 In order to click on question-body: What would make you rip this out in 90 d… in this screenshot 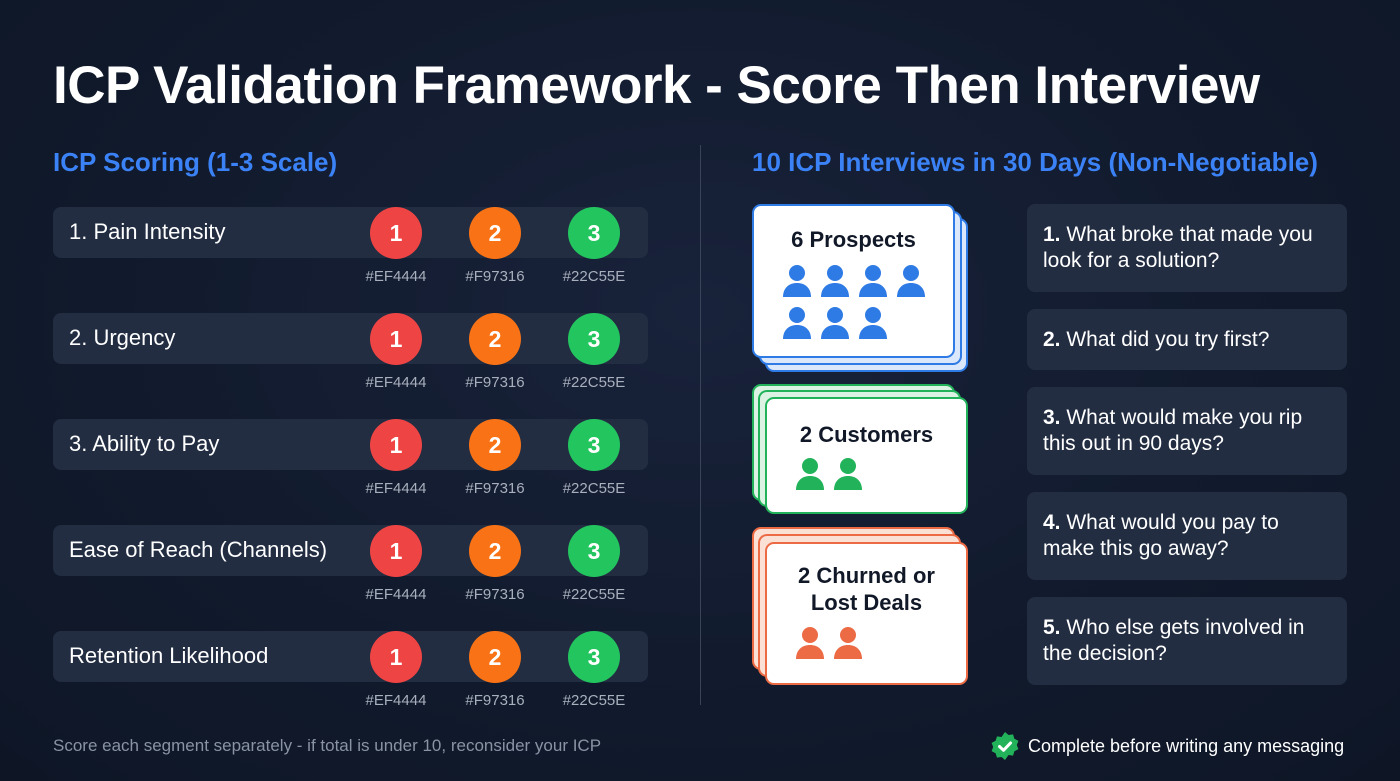, I will do `click(1173, 430)`.